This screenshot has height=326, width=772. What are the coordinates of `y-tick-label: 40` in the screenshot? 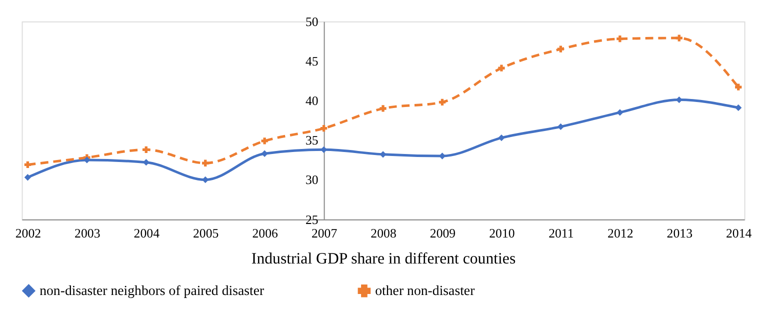 It's located at (312, 101).